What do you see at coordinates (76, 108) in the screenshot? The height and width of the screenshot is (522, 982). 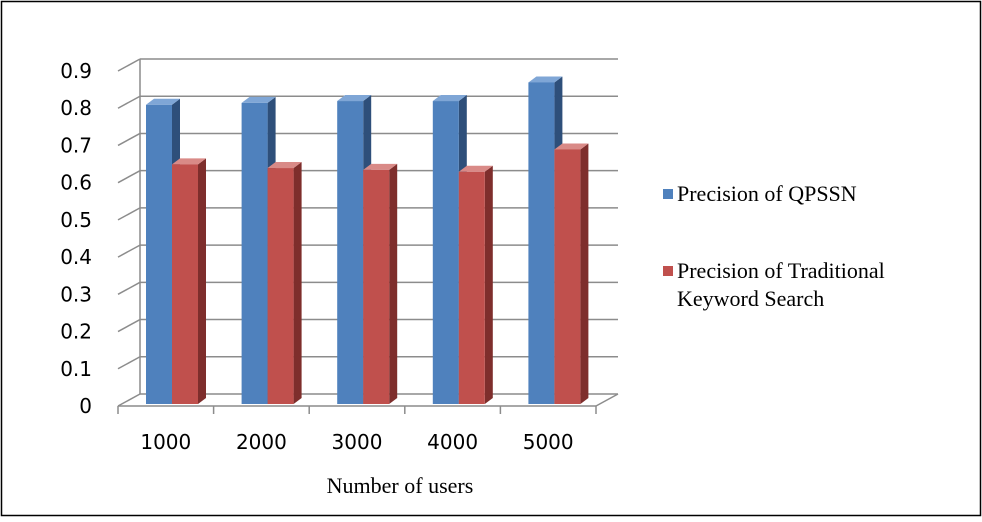 I see `y-tick-label: 0.8` at bounding box center [76, 108].